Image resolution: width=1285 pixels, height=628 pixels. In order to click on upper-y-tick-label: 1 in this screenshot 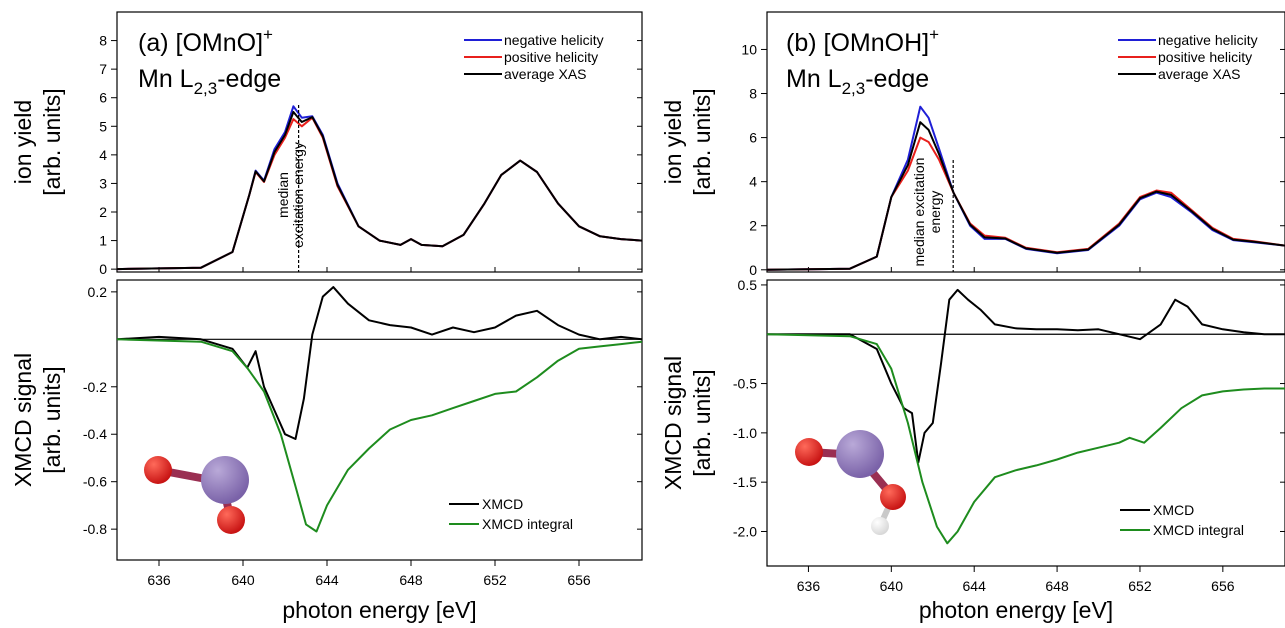, I will do `click(103, 241)`.